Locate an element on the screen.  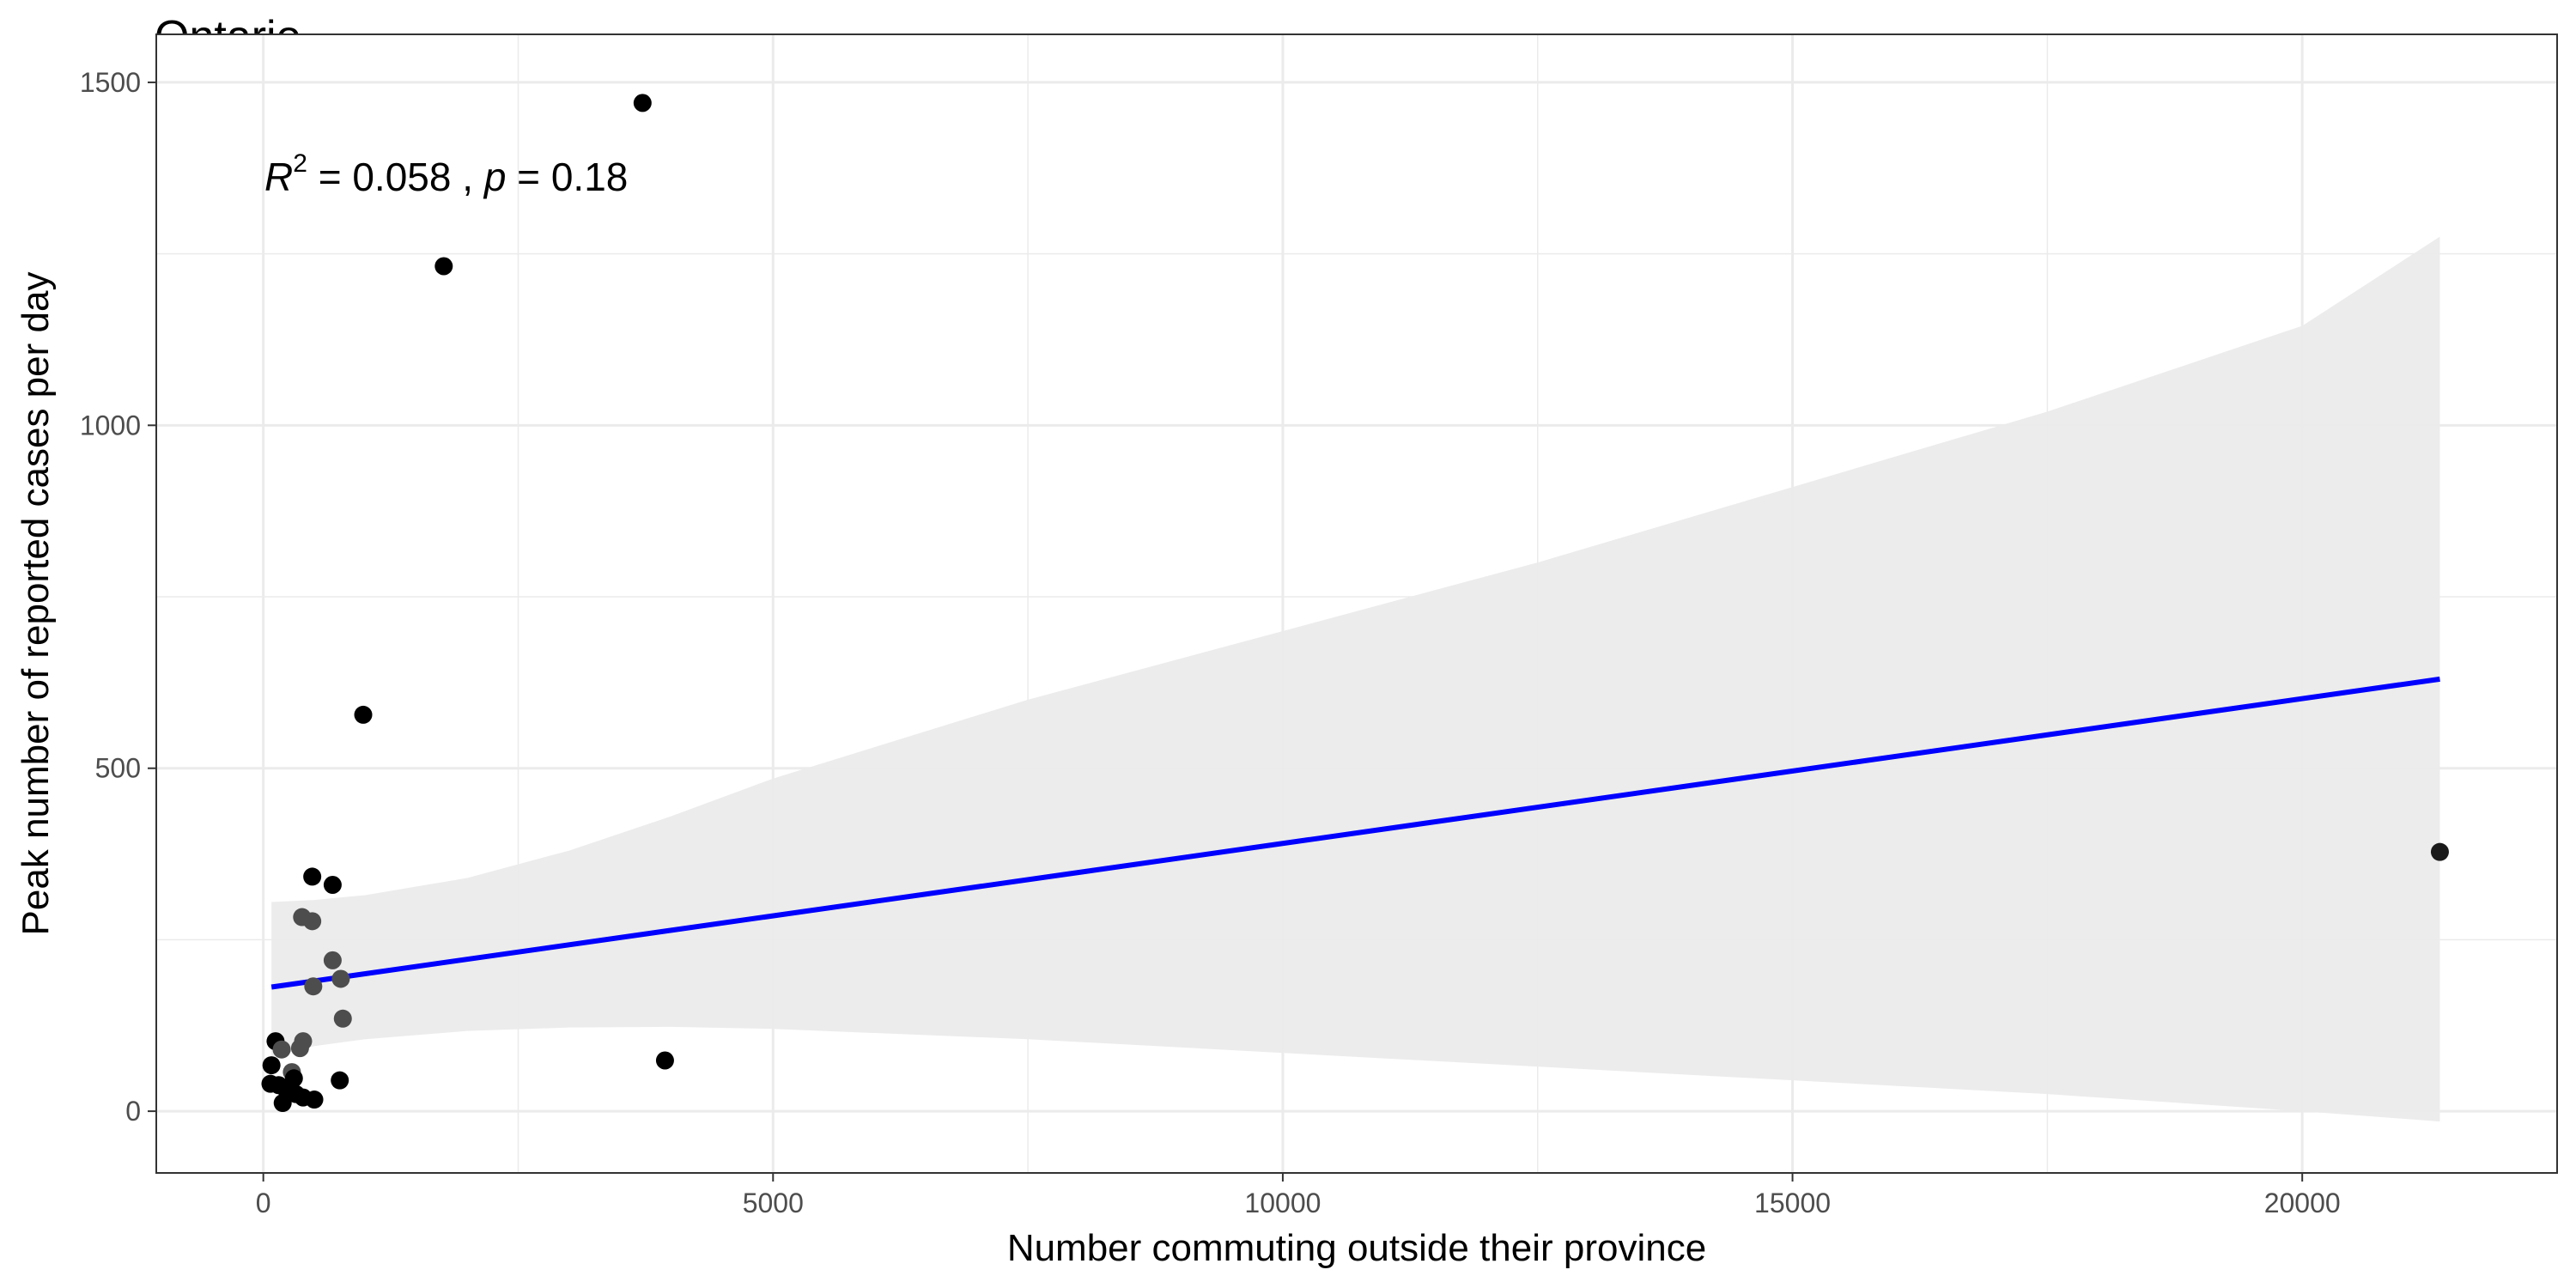
r-symbol: R is located at coordinates (279, 177).